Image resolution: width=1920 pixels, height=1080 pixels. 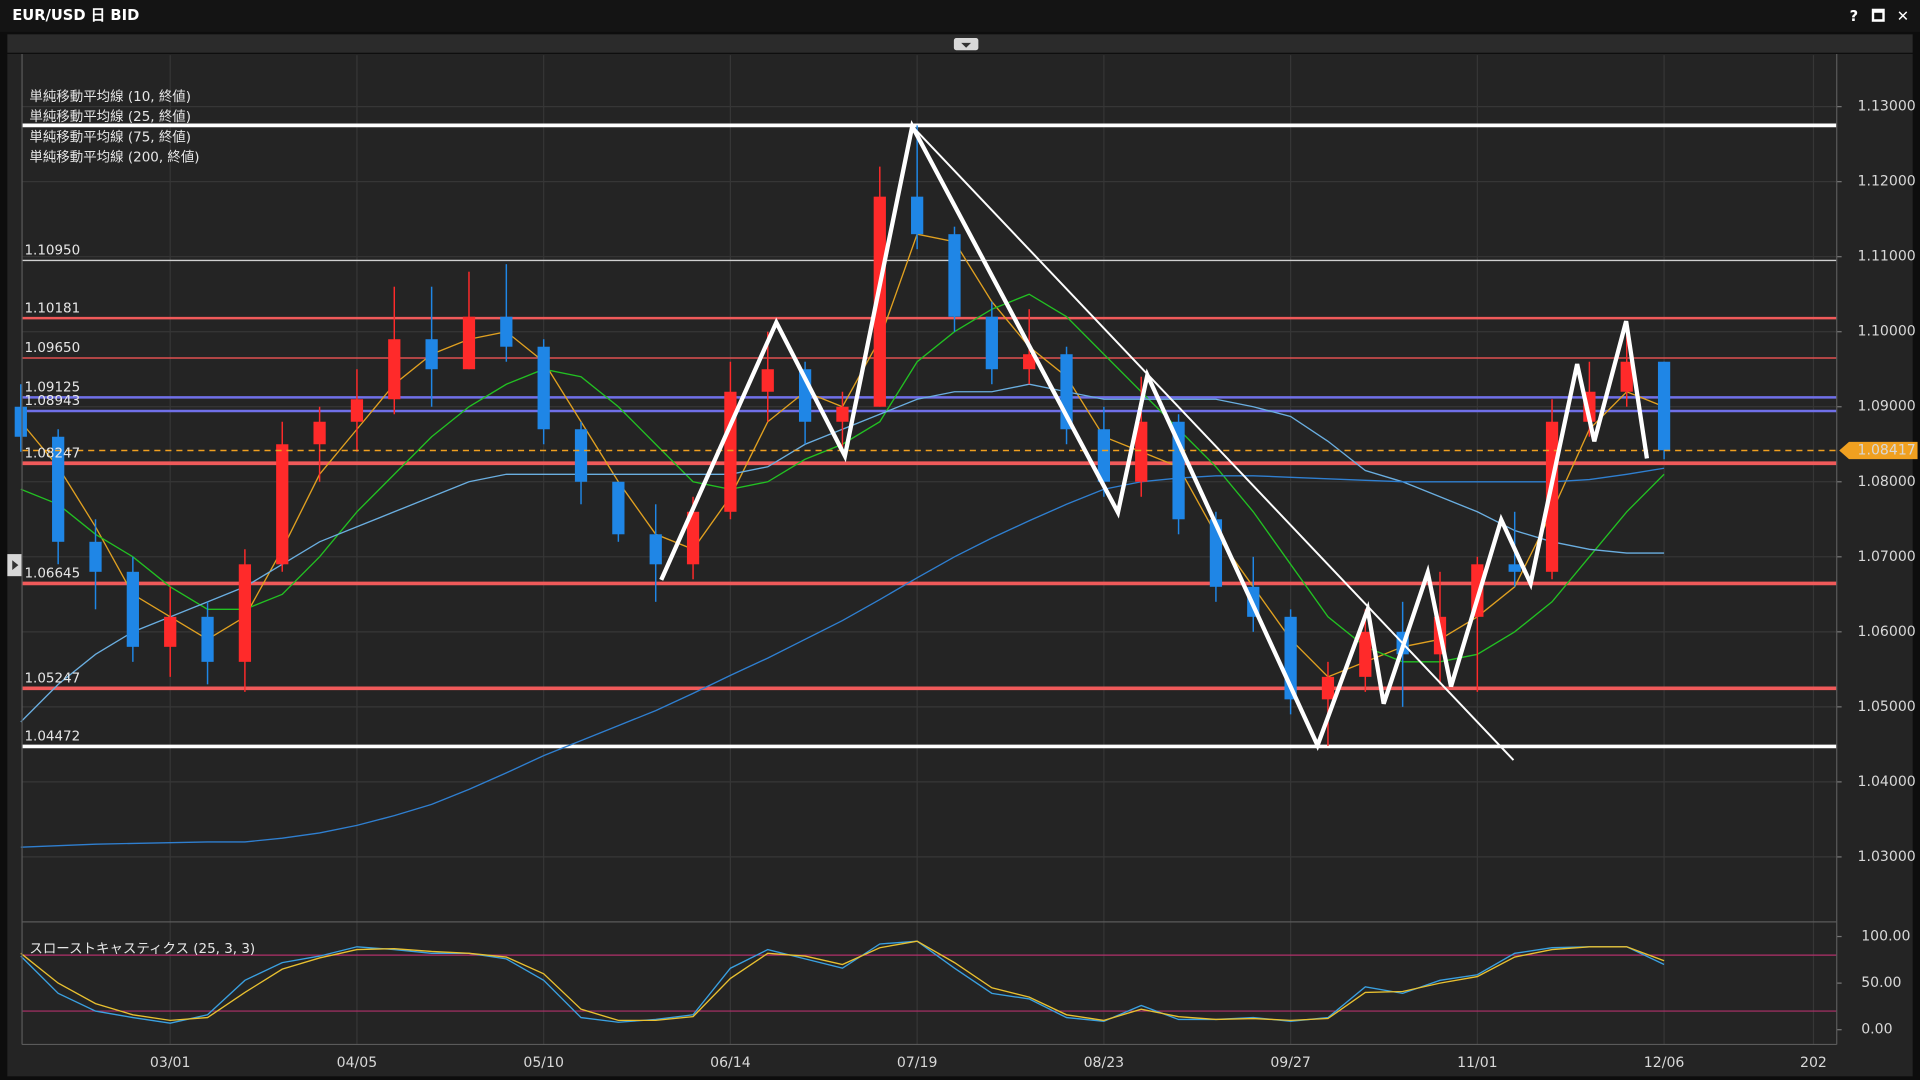 I want to click on y-tick-label: 1.12000, so click(x=1887, y=182).